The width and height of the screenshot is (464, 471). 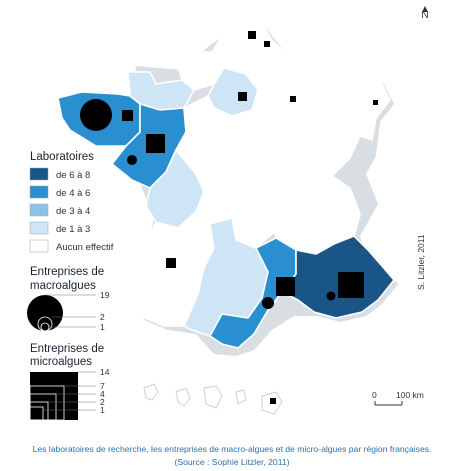 I want to click on legend-micro-value-14: 14, so click(x=105, y=372).